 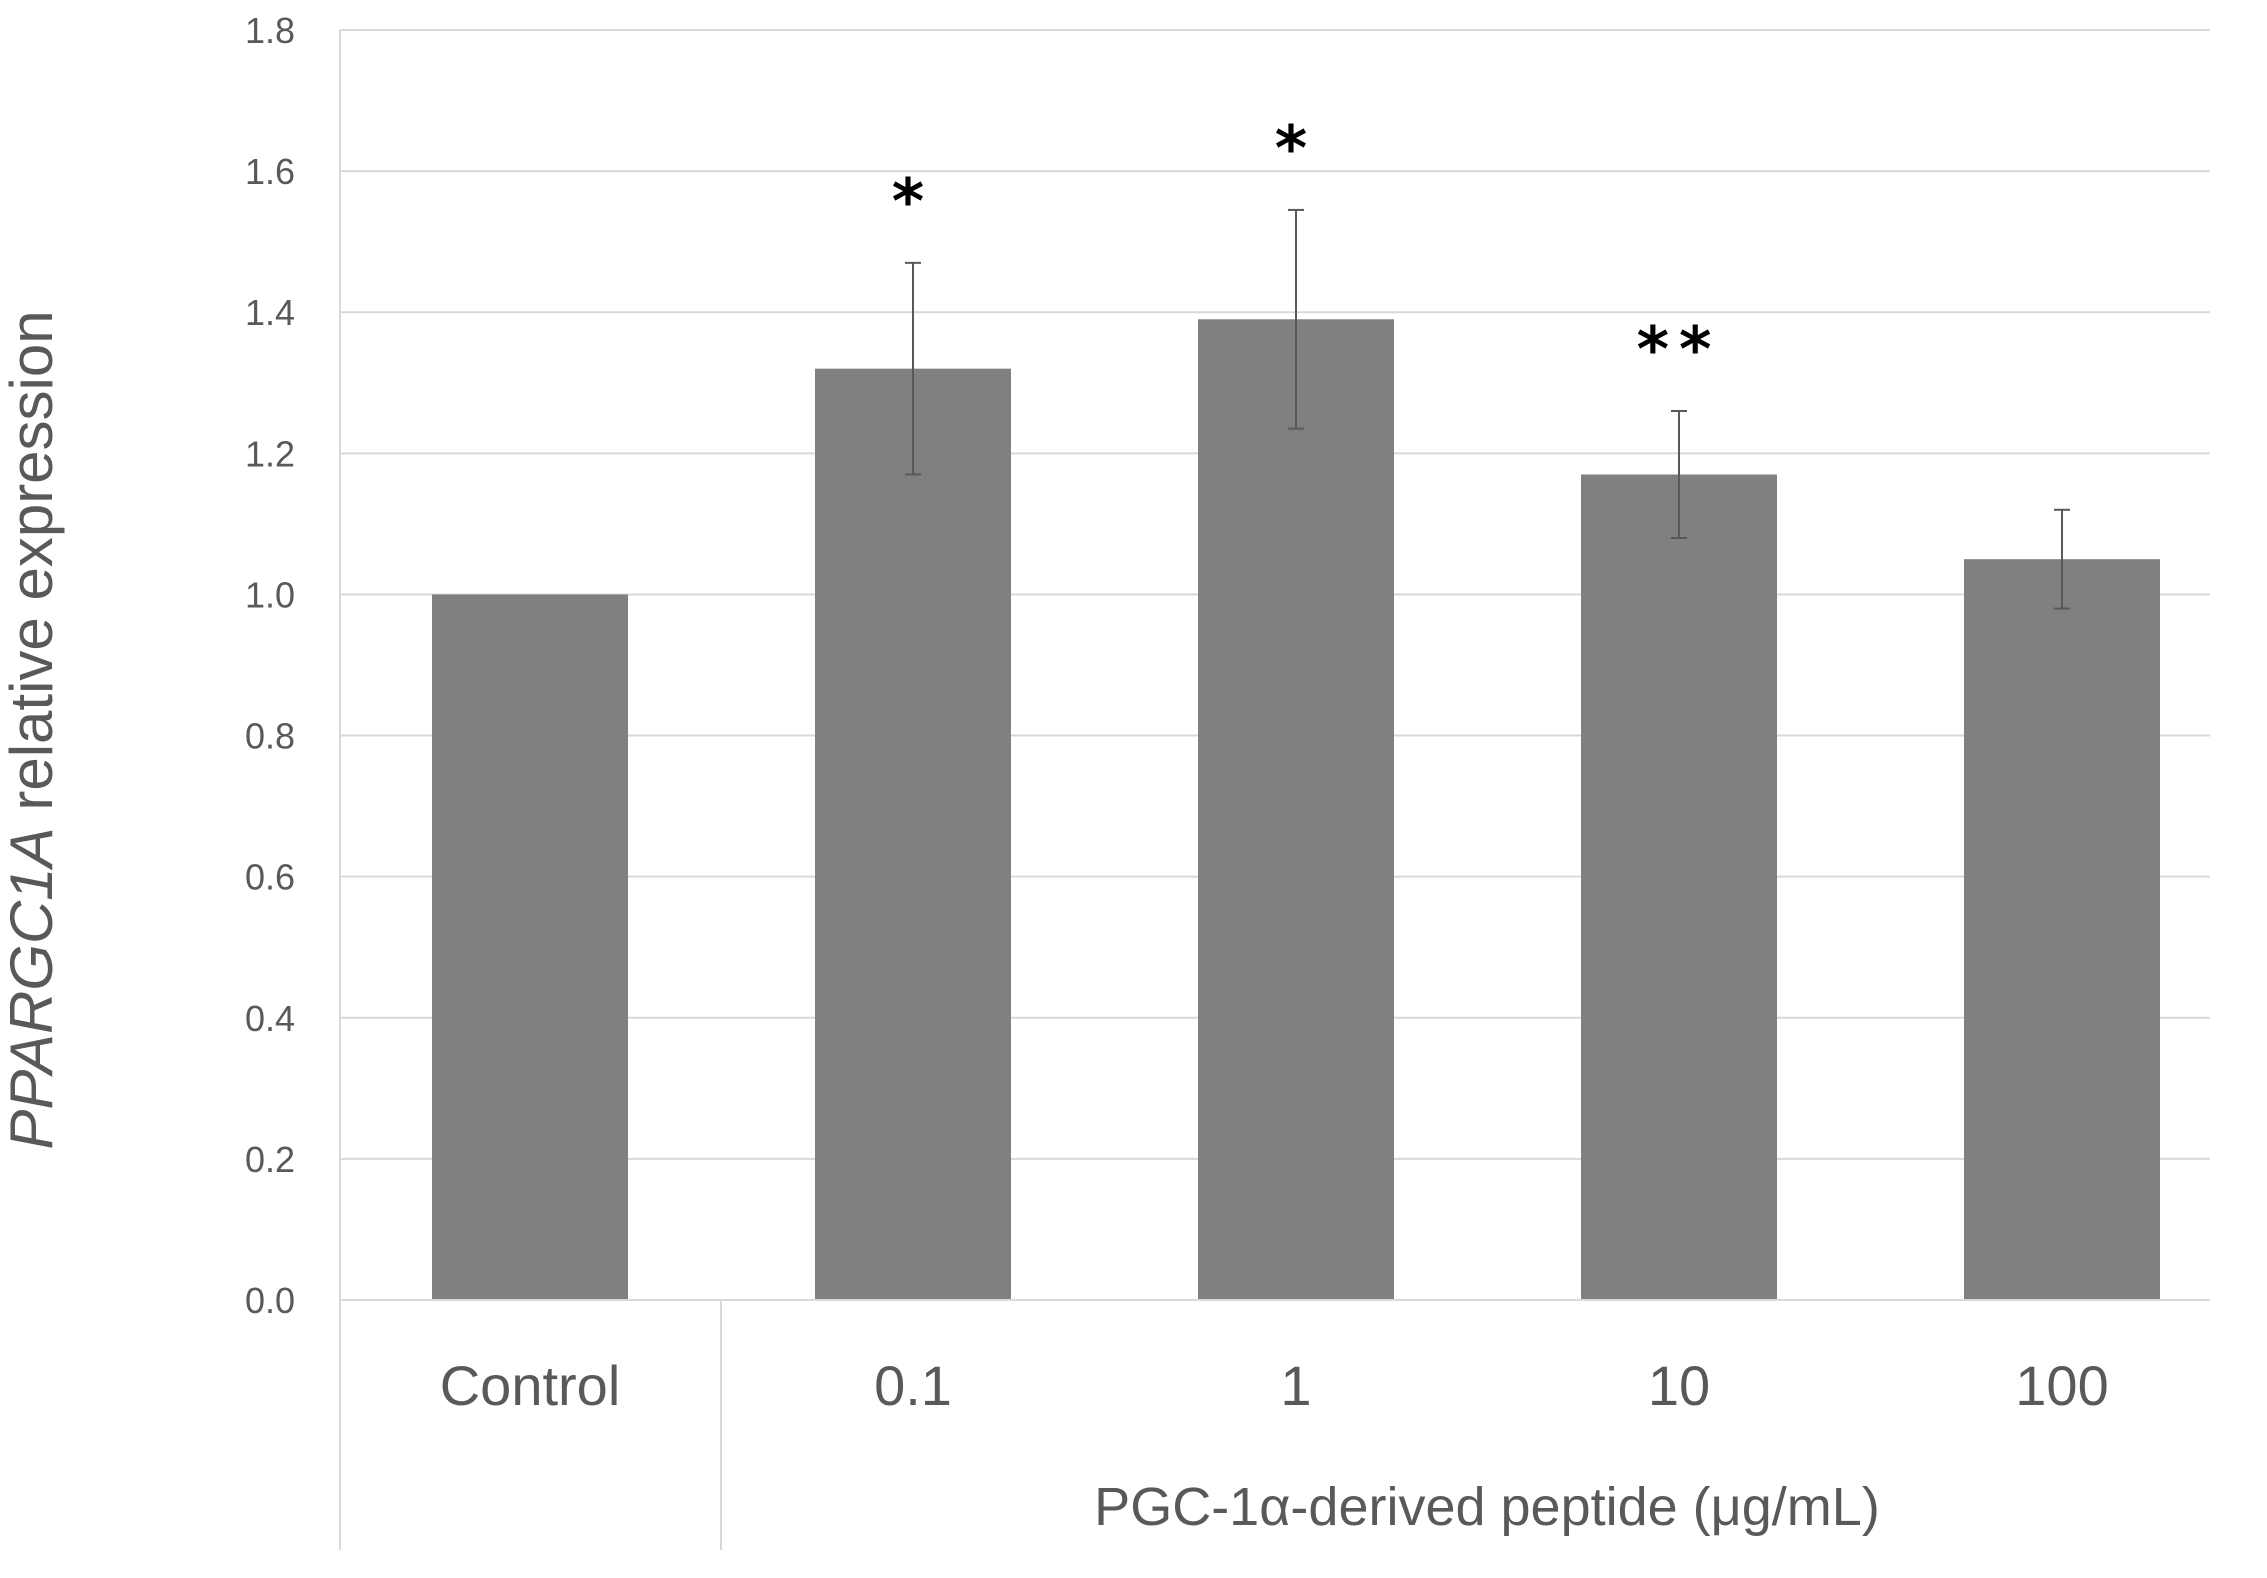 I want to click on y-tick-label: 0.2, so click(x=270, y=1159).